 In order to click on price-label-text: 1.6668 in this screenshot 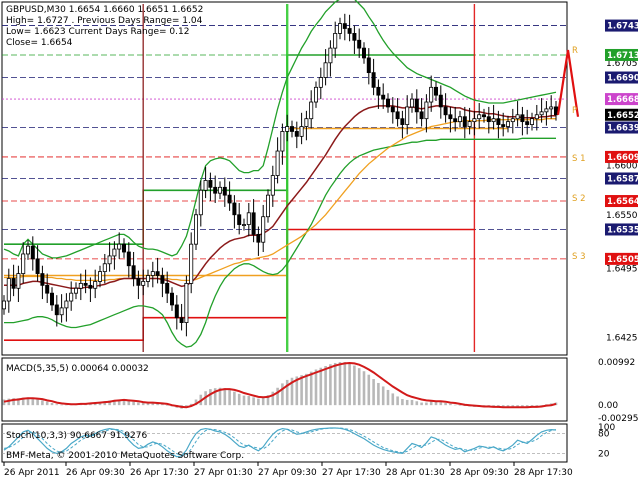, I will do `click(623, 100)`.